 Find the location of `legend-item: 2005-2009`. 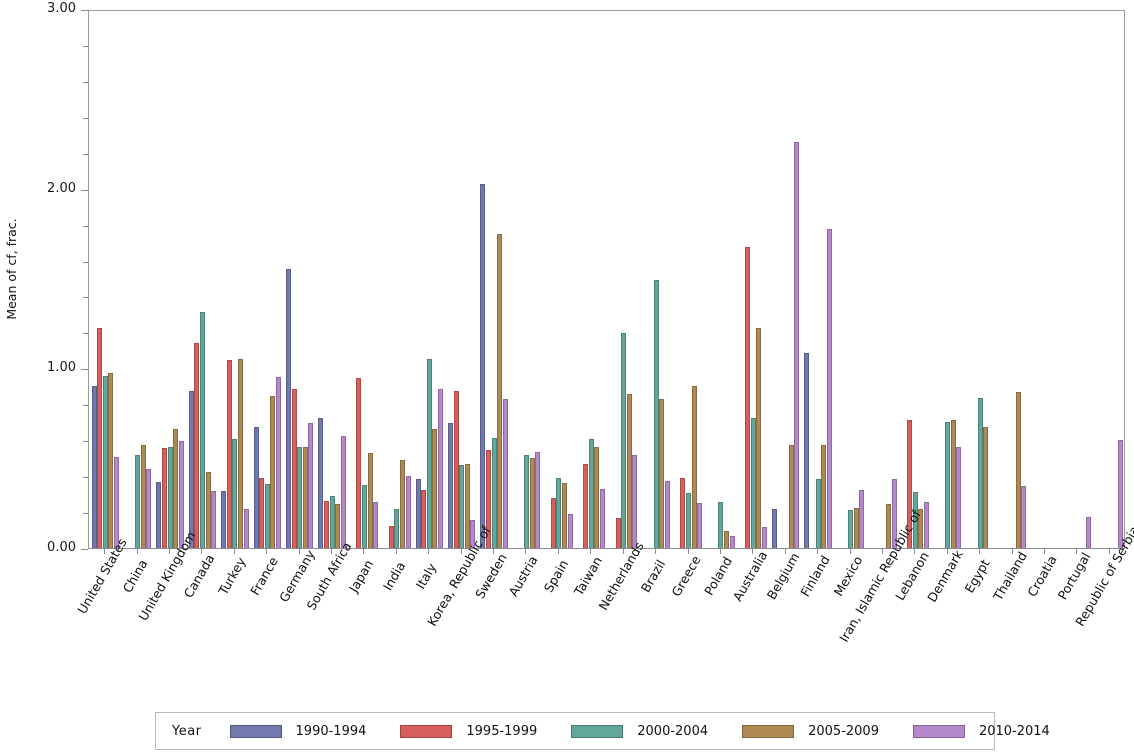

legend-item: 2005-2009 is located at coordinates (810, 731).